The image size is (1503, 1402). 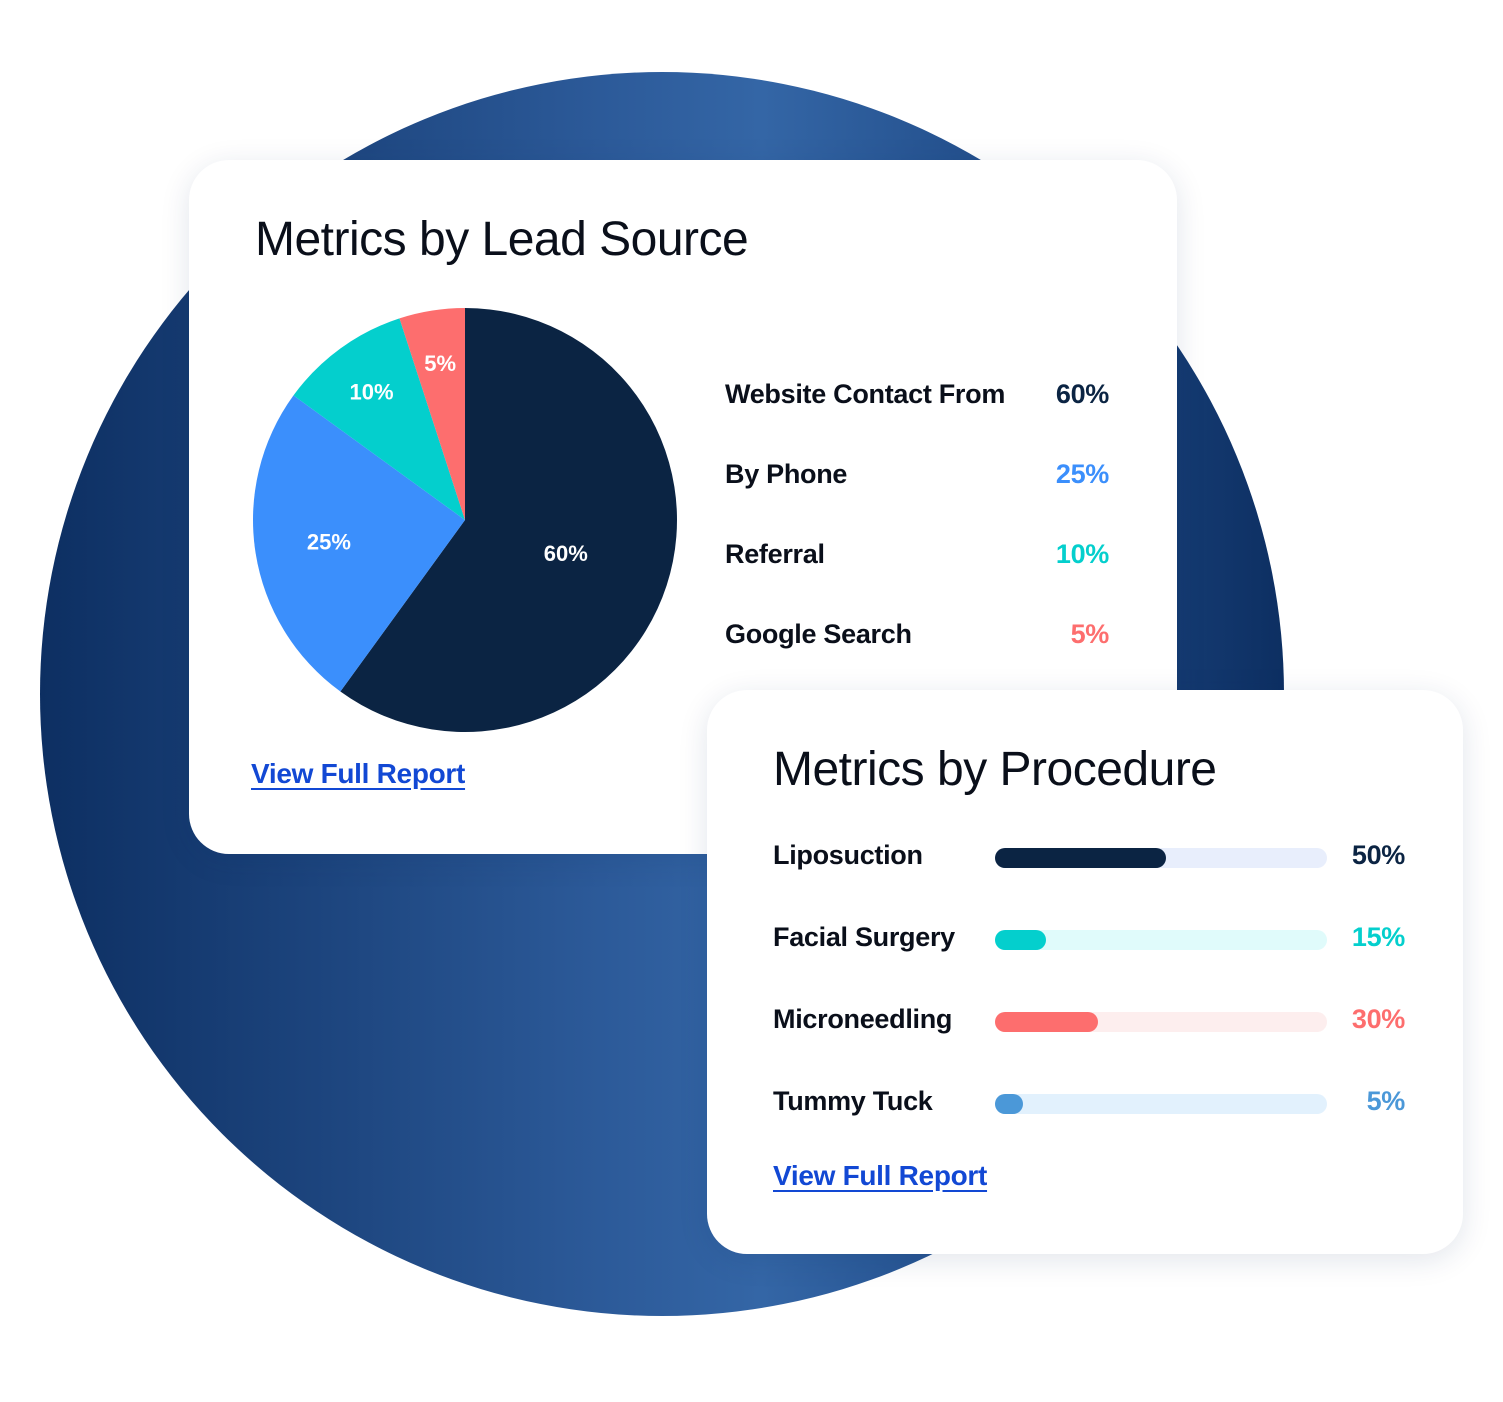 What do you see at coordinates (566, 553) in the screenshot?
I see `pie-label-website-contact-from: 60%` at bounding box center [566, 553].